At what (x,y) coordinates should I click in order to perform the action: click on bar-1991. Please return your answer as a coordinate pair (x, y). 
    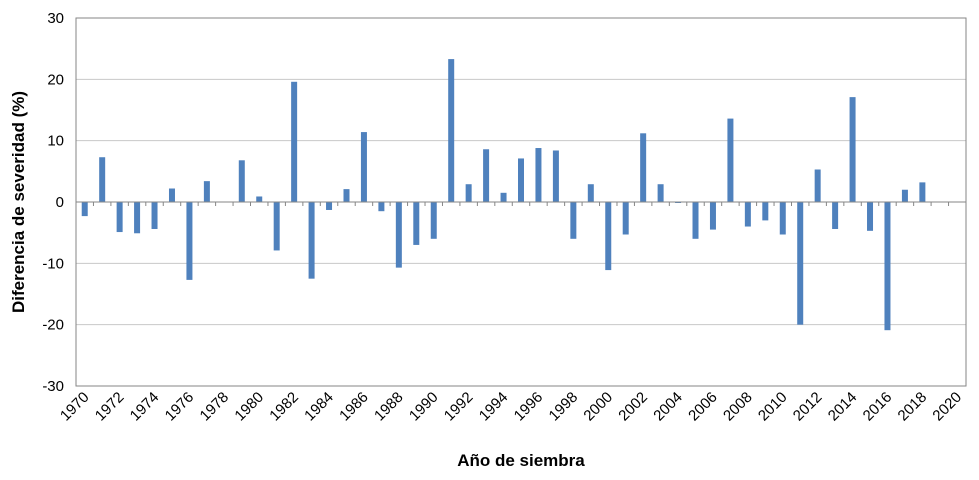
    Looking at the image, I should click on (451, 130).